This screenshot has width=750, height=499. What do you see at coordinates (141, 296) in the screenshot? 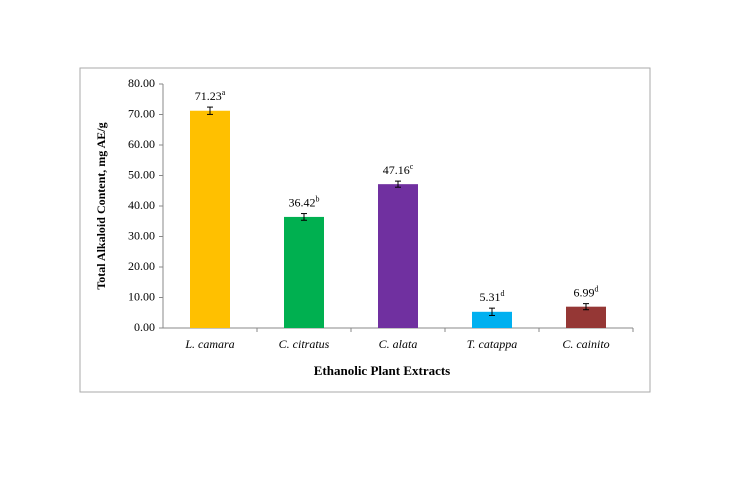
I see `y-tick-label: 10.00` at bounding box center [141, 296].